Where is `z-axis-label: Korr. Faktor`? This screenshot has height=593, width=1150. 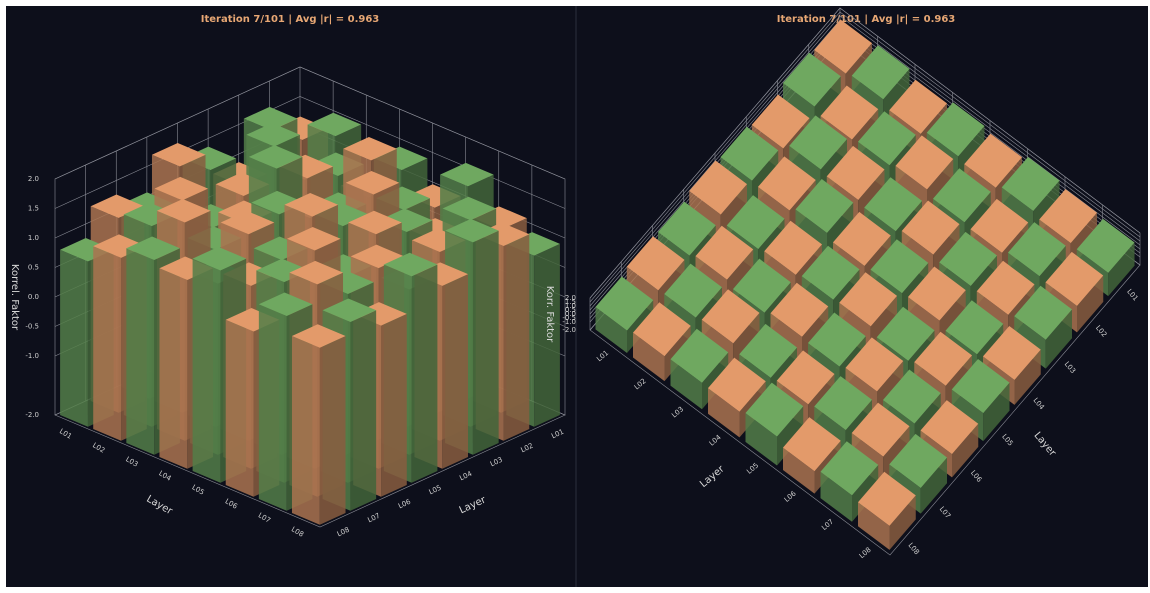
z-axis-label: Korr. Faktor is located at coordinates (549, 314).